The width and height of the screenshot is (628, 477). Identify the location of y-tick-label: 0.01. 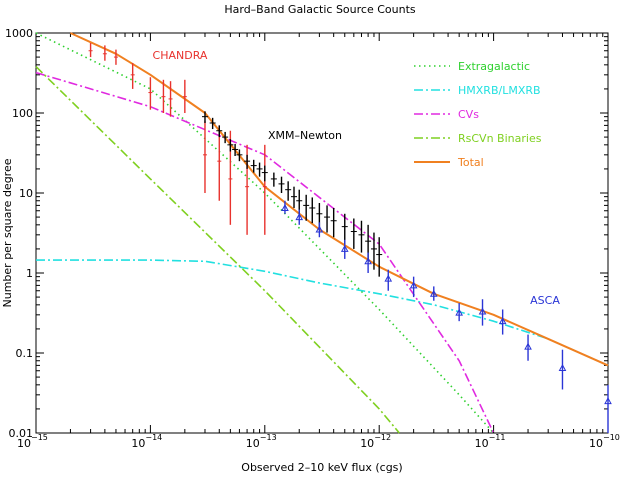
(21, 433).